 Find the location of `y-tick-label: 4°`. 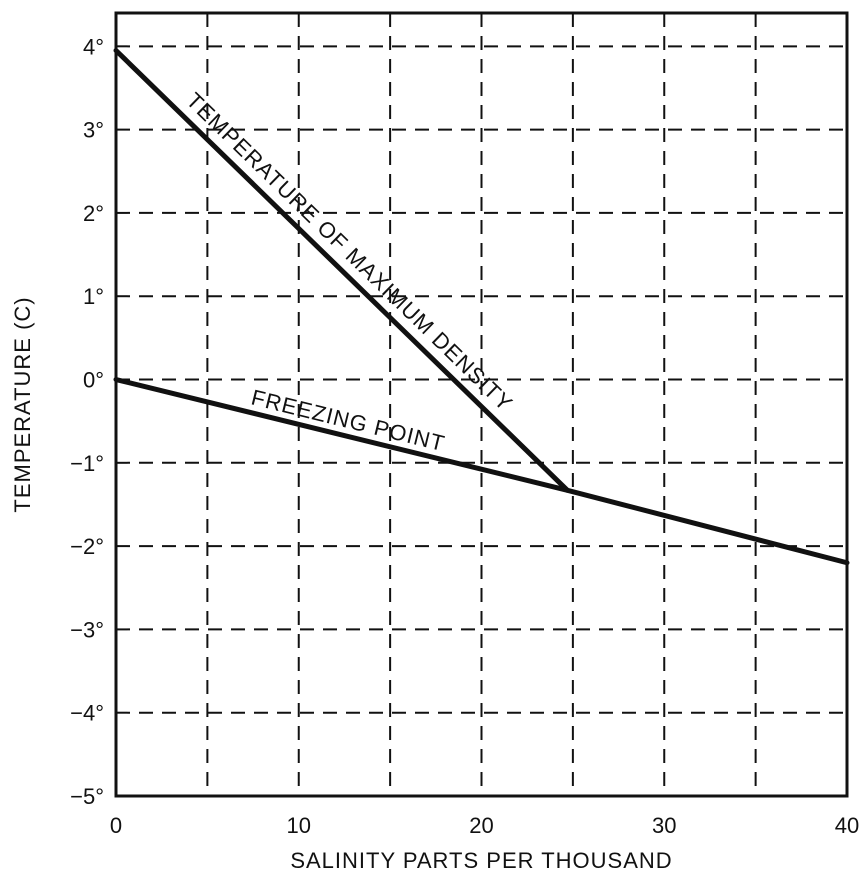

y-tick-label: 4° is located at coordinates (93, 46).